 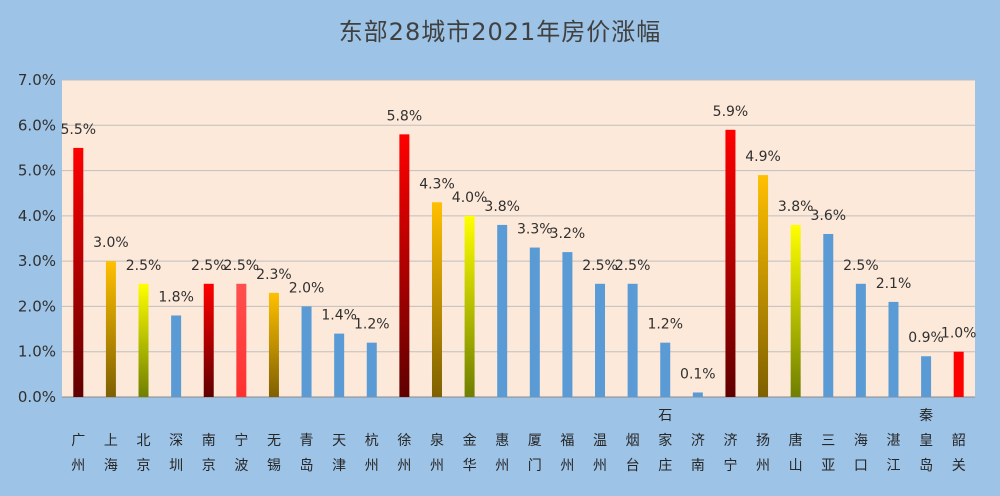 I want to click on data-label: 5.9%, so click(x=731, y=112).